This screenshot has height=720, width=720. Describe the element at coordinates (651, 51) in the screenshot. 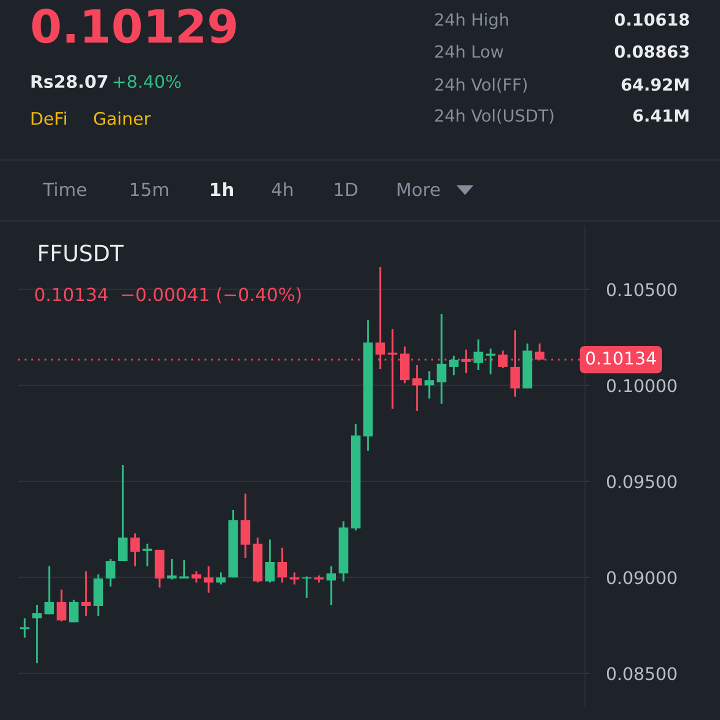

I see `text: 0.08863` at that location.